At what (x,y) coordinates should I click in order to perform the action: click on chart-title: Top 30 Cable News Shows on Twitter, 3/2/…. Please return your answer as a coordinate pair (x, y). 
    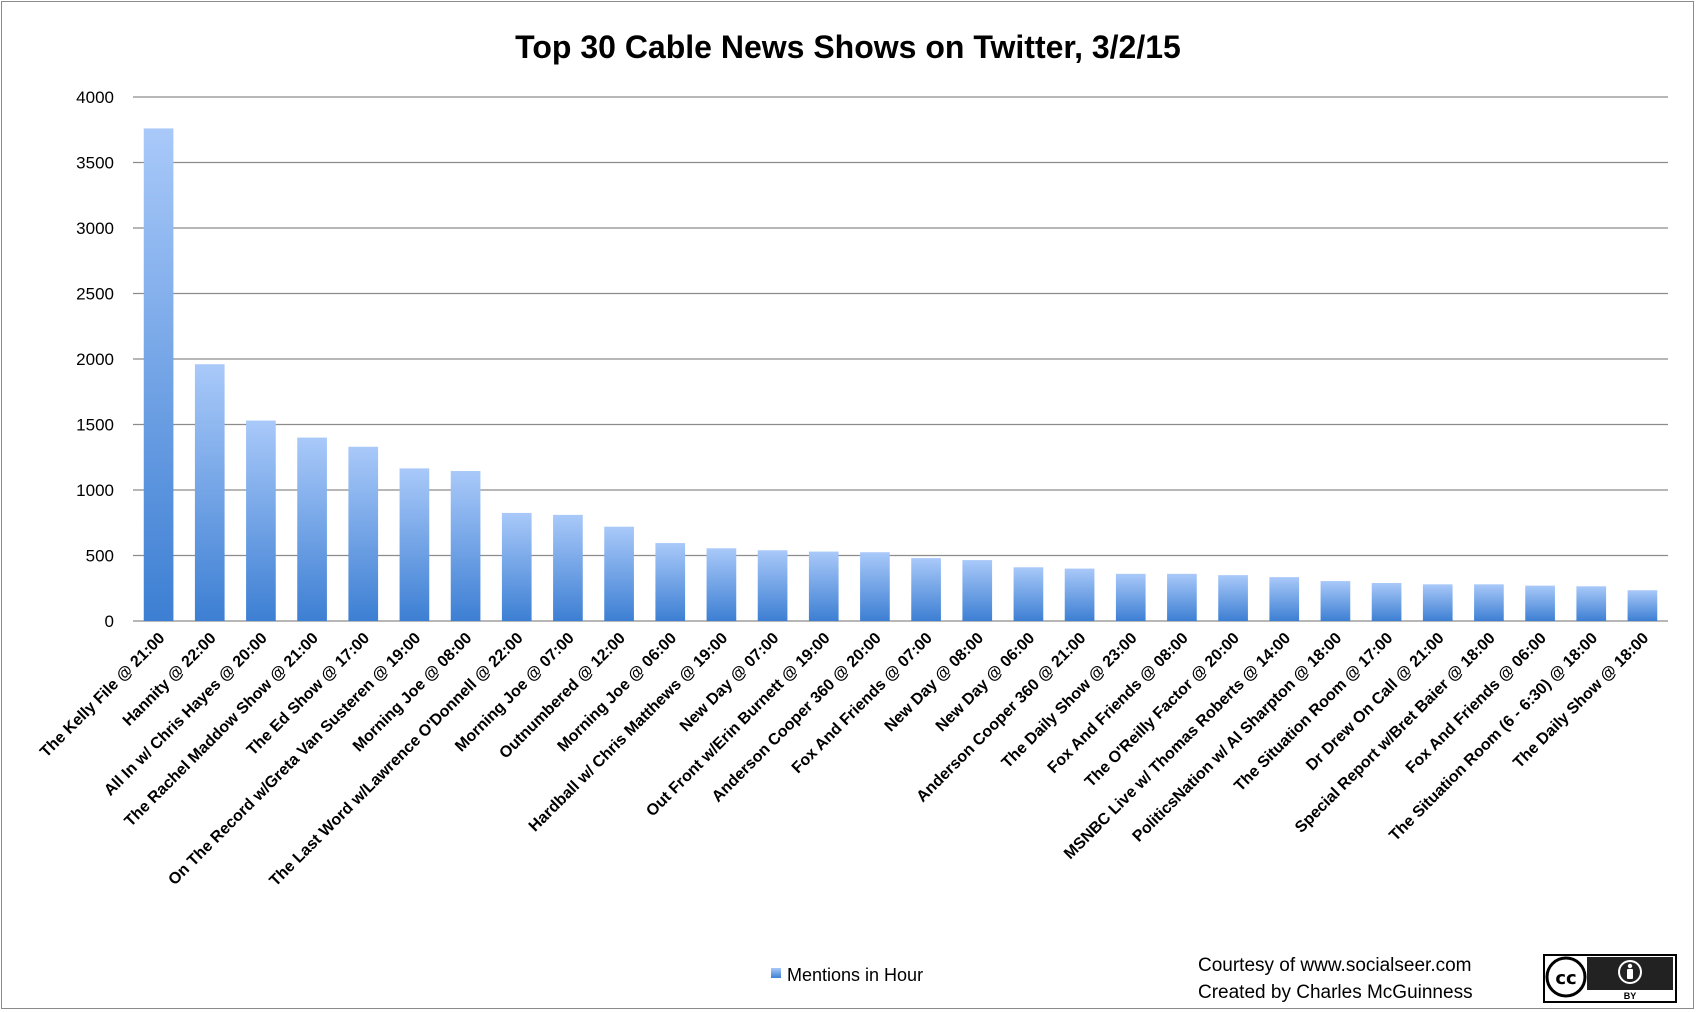
    Looking at the image, I should click on (848, 47).